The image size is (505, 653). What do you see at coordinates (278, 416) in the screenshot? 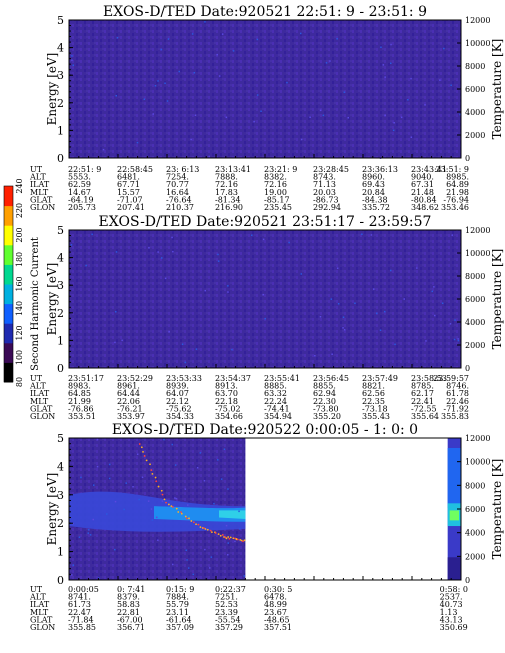
I see `ephemeris-value: 354.94` at bounding box center [278, 416].